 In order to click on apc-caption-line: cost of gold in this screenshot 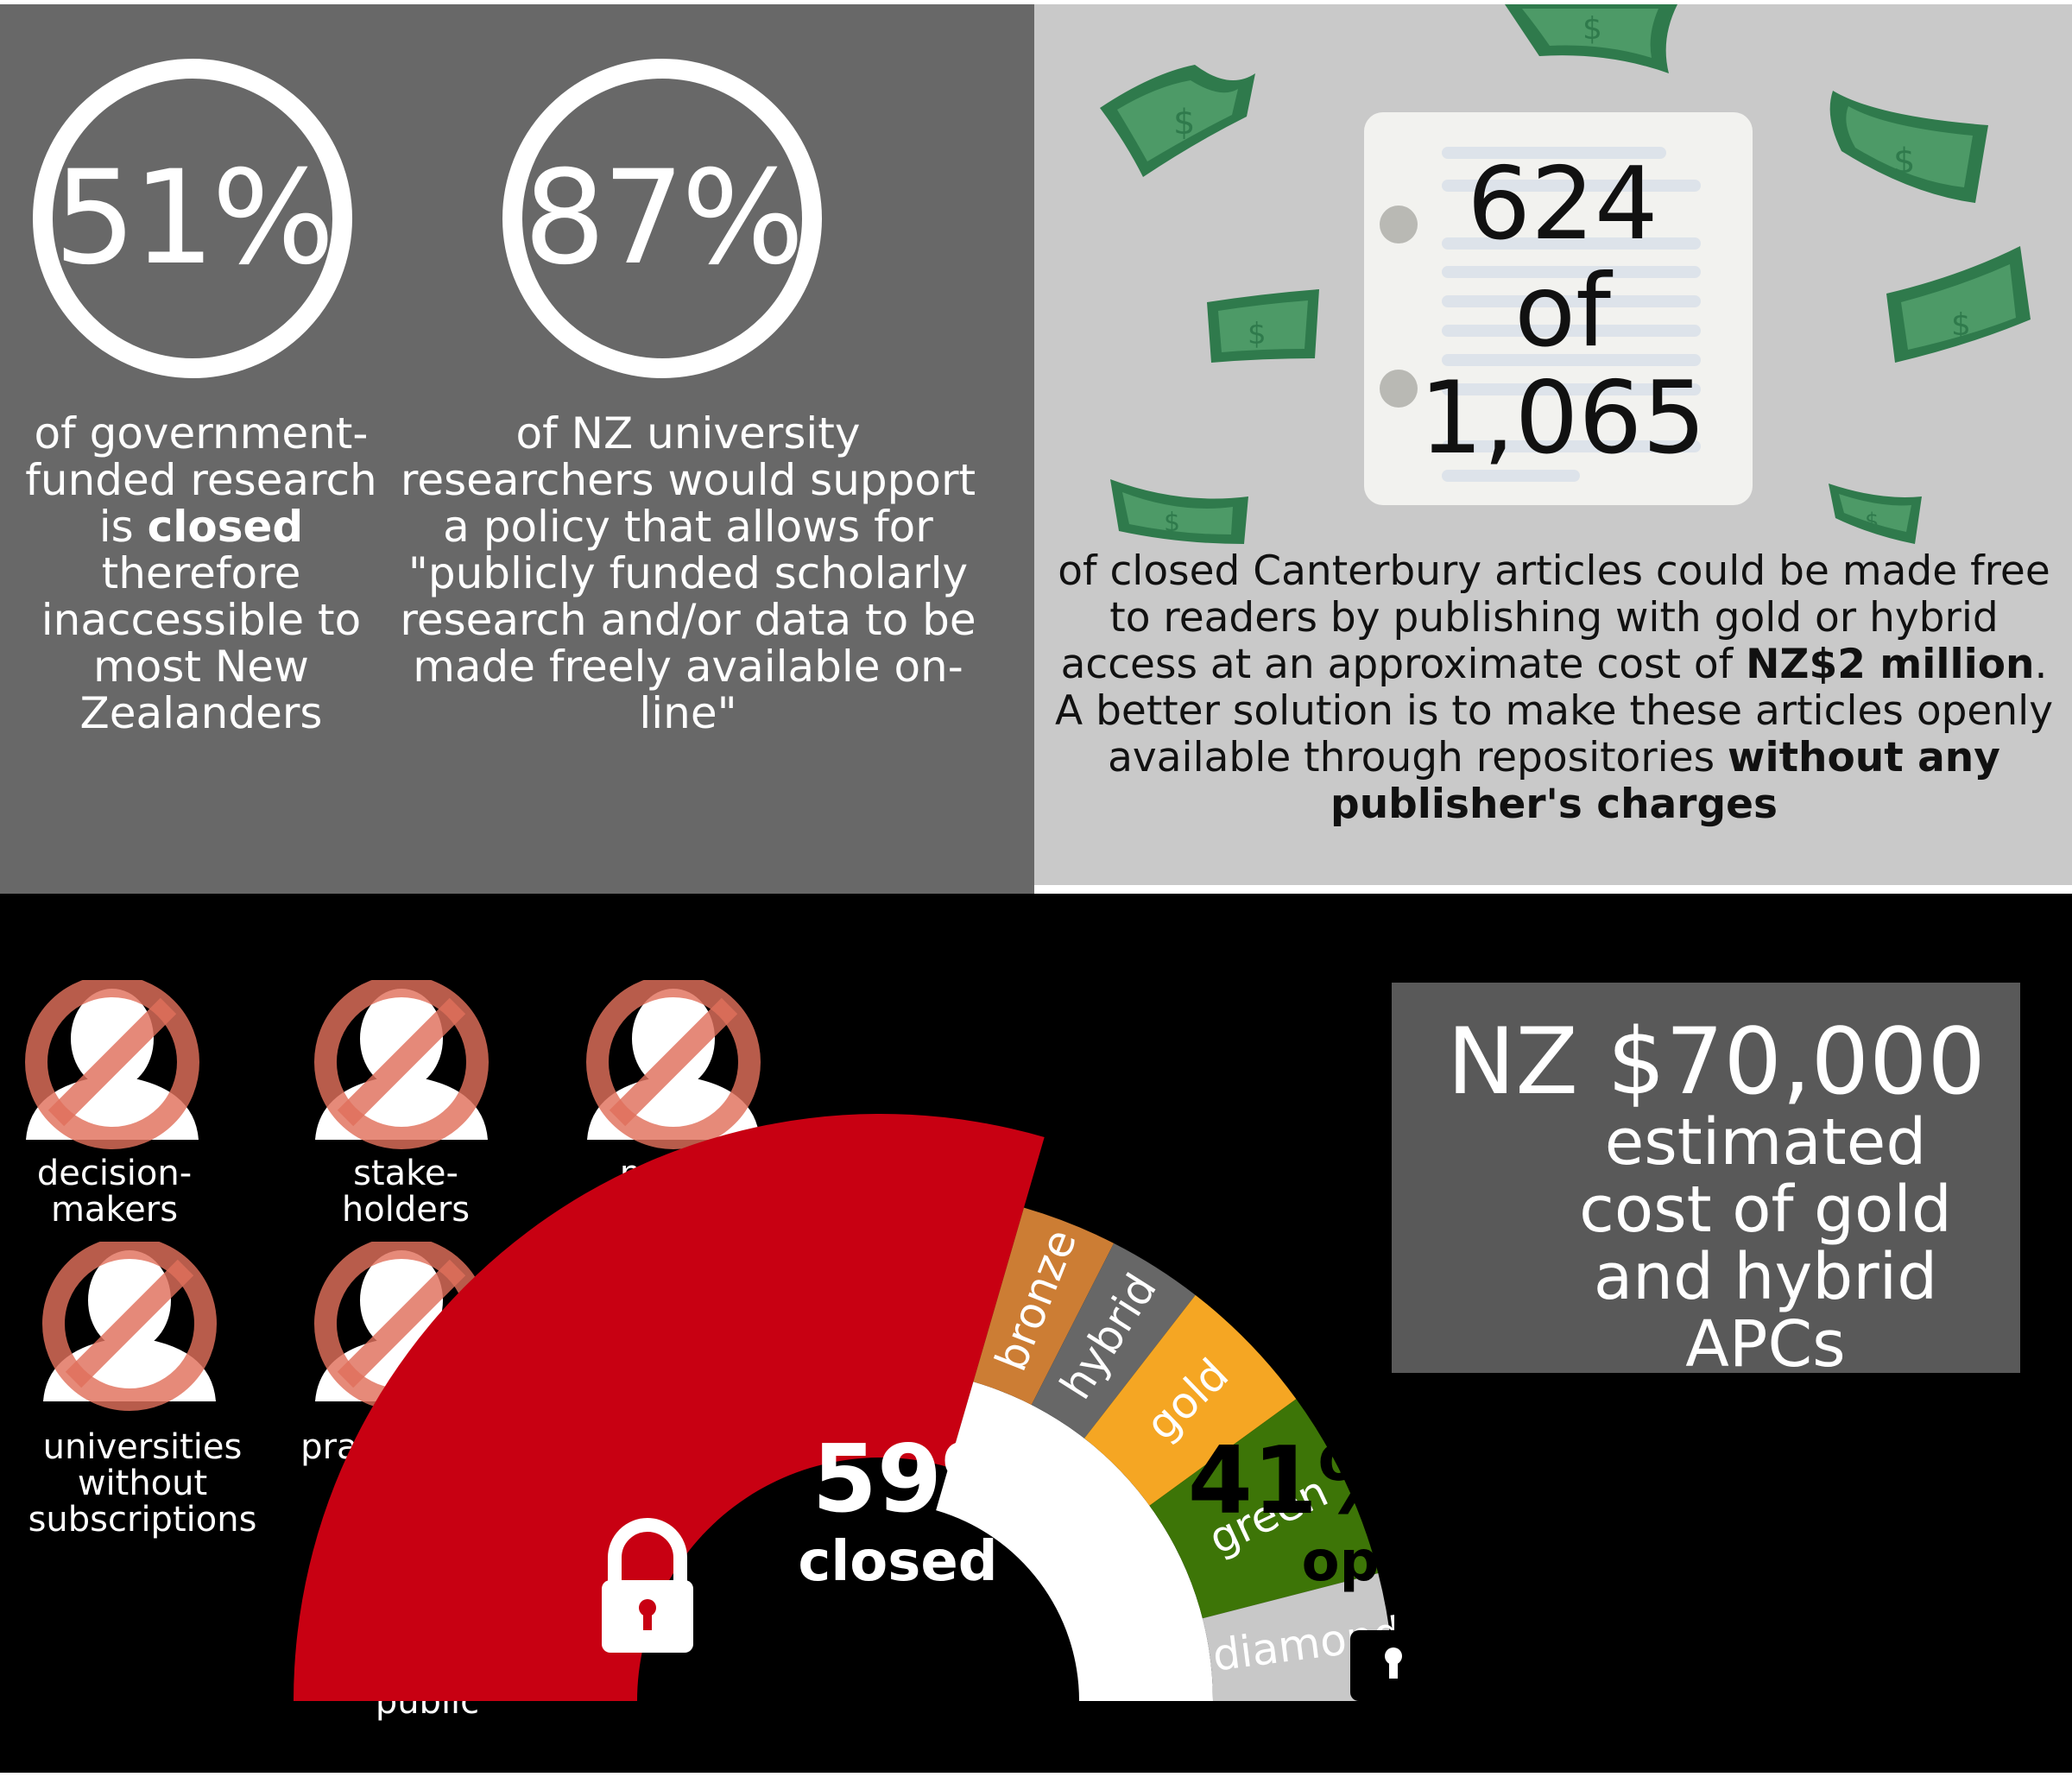, I will do `click(1765, 1210)`.